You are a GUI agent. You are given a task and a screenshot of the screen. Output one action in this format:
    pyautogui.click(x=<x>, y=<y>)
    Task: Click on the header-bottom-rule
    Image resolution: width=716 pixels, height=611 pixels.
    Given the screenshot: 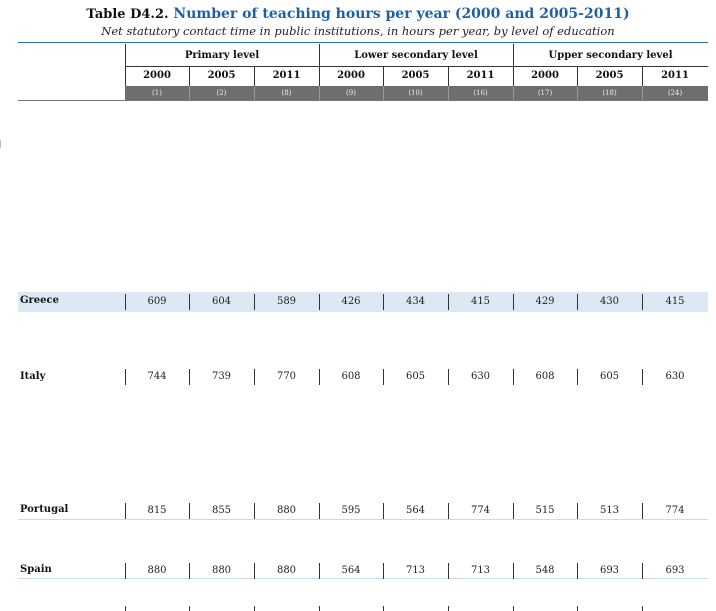 What is the action you would take?
    pyautogui.click(x=363, y=100)
    